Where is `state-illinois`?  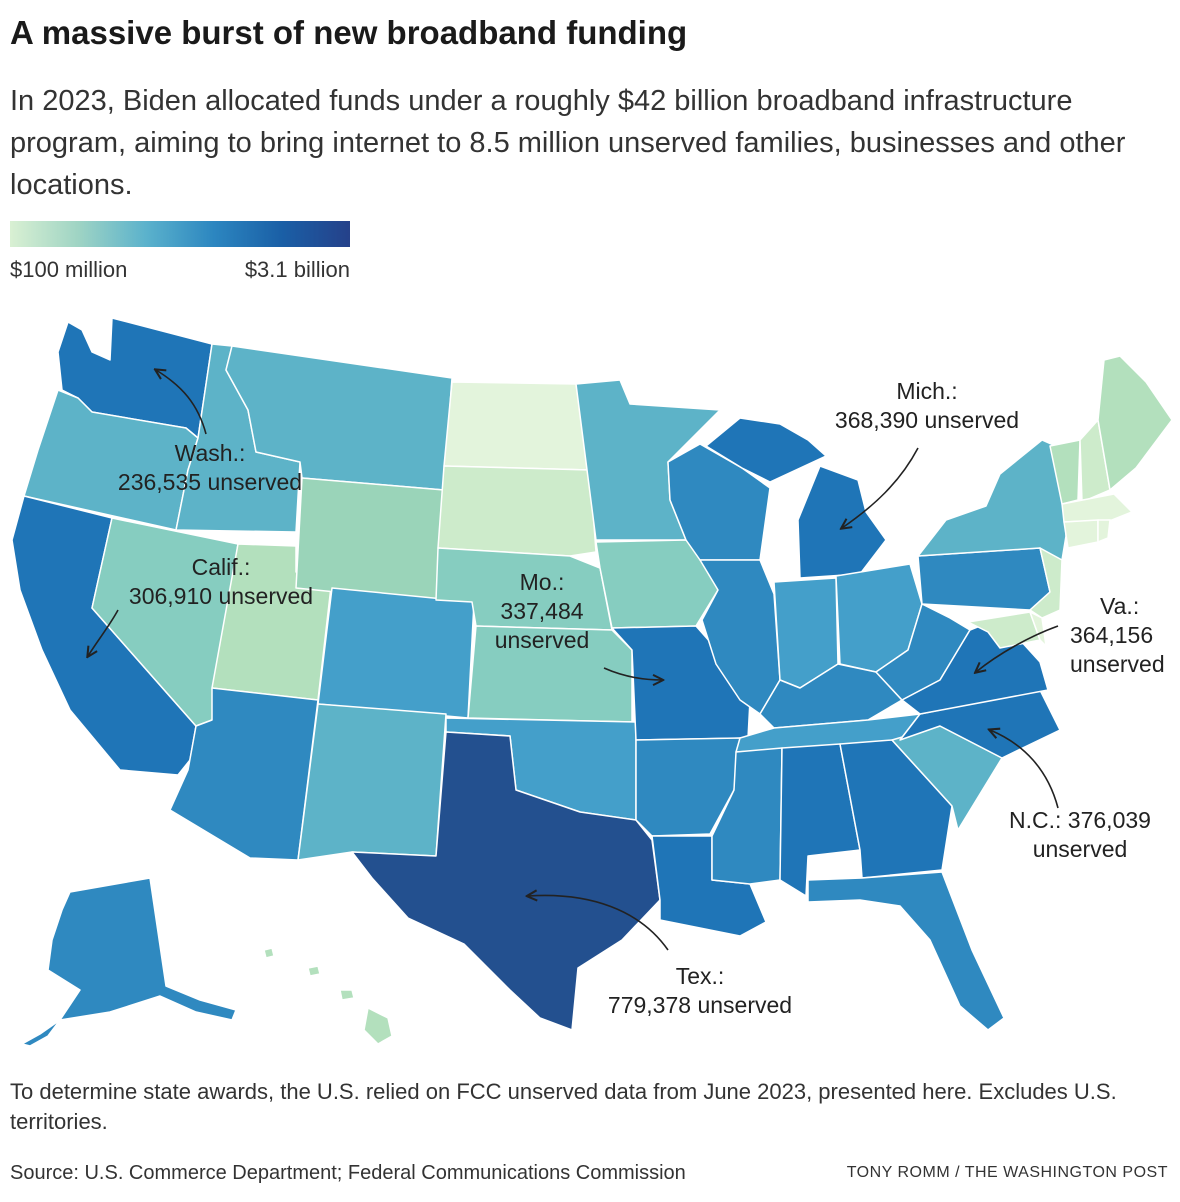
state-illinois is located at coordinates (740, 637).